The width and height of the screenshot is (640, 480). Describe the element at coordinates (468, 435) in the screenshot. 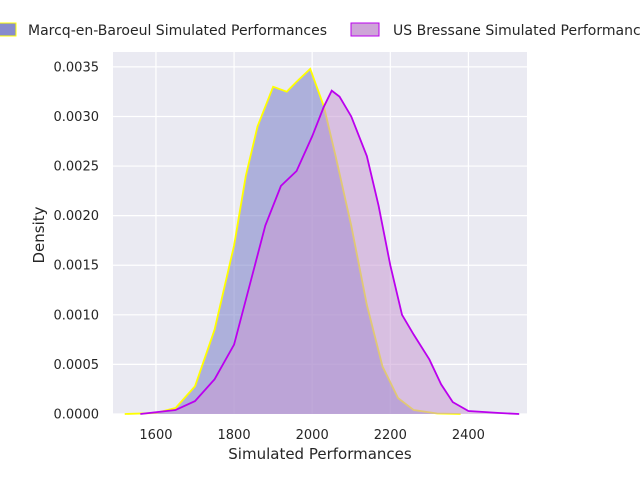

I see `x-tick-label-4: 2400` at that location.